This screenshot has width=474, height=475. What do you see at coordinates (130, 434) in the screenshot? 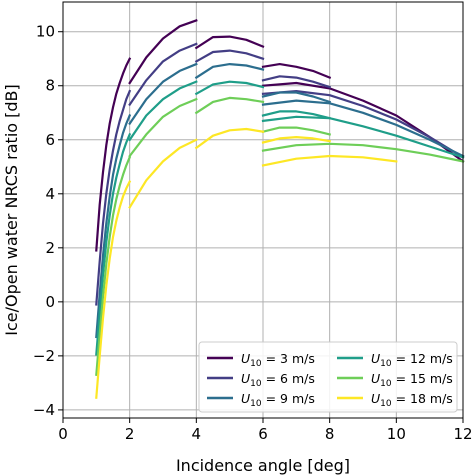
I see `x-tick-label: 2` at bounding box center [130, 434].